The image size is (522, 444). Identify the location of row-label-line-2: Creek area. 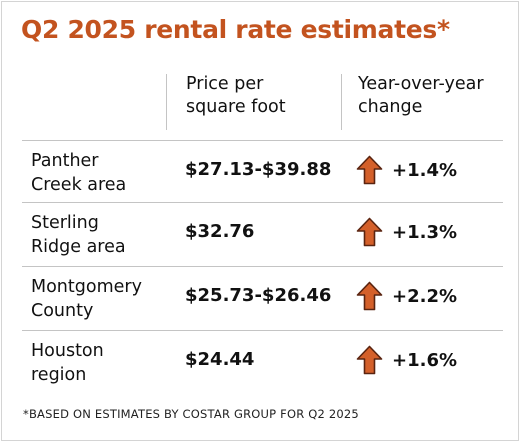
(79, 185).